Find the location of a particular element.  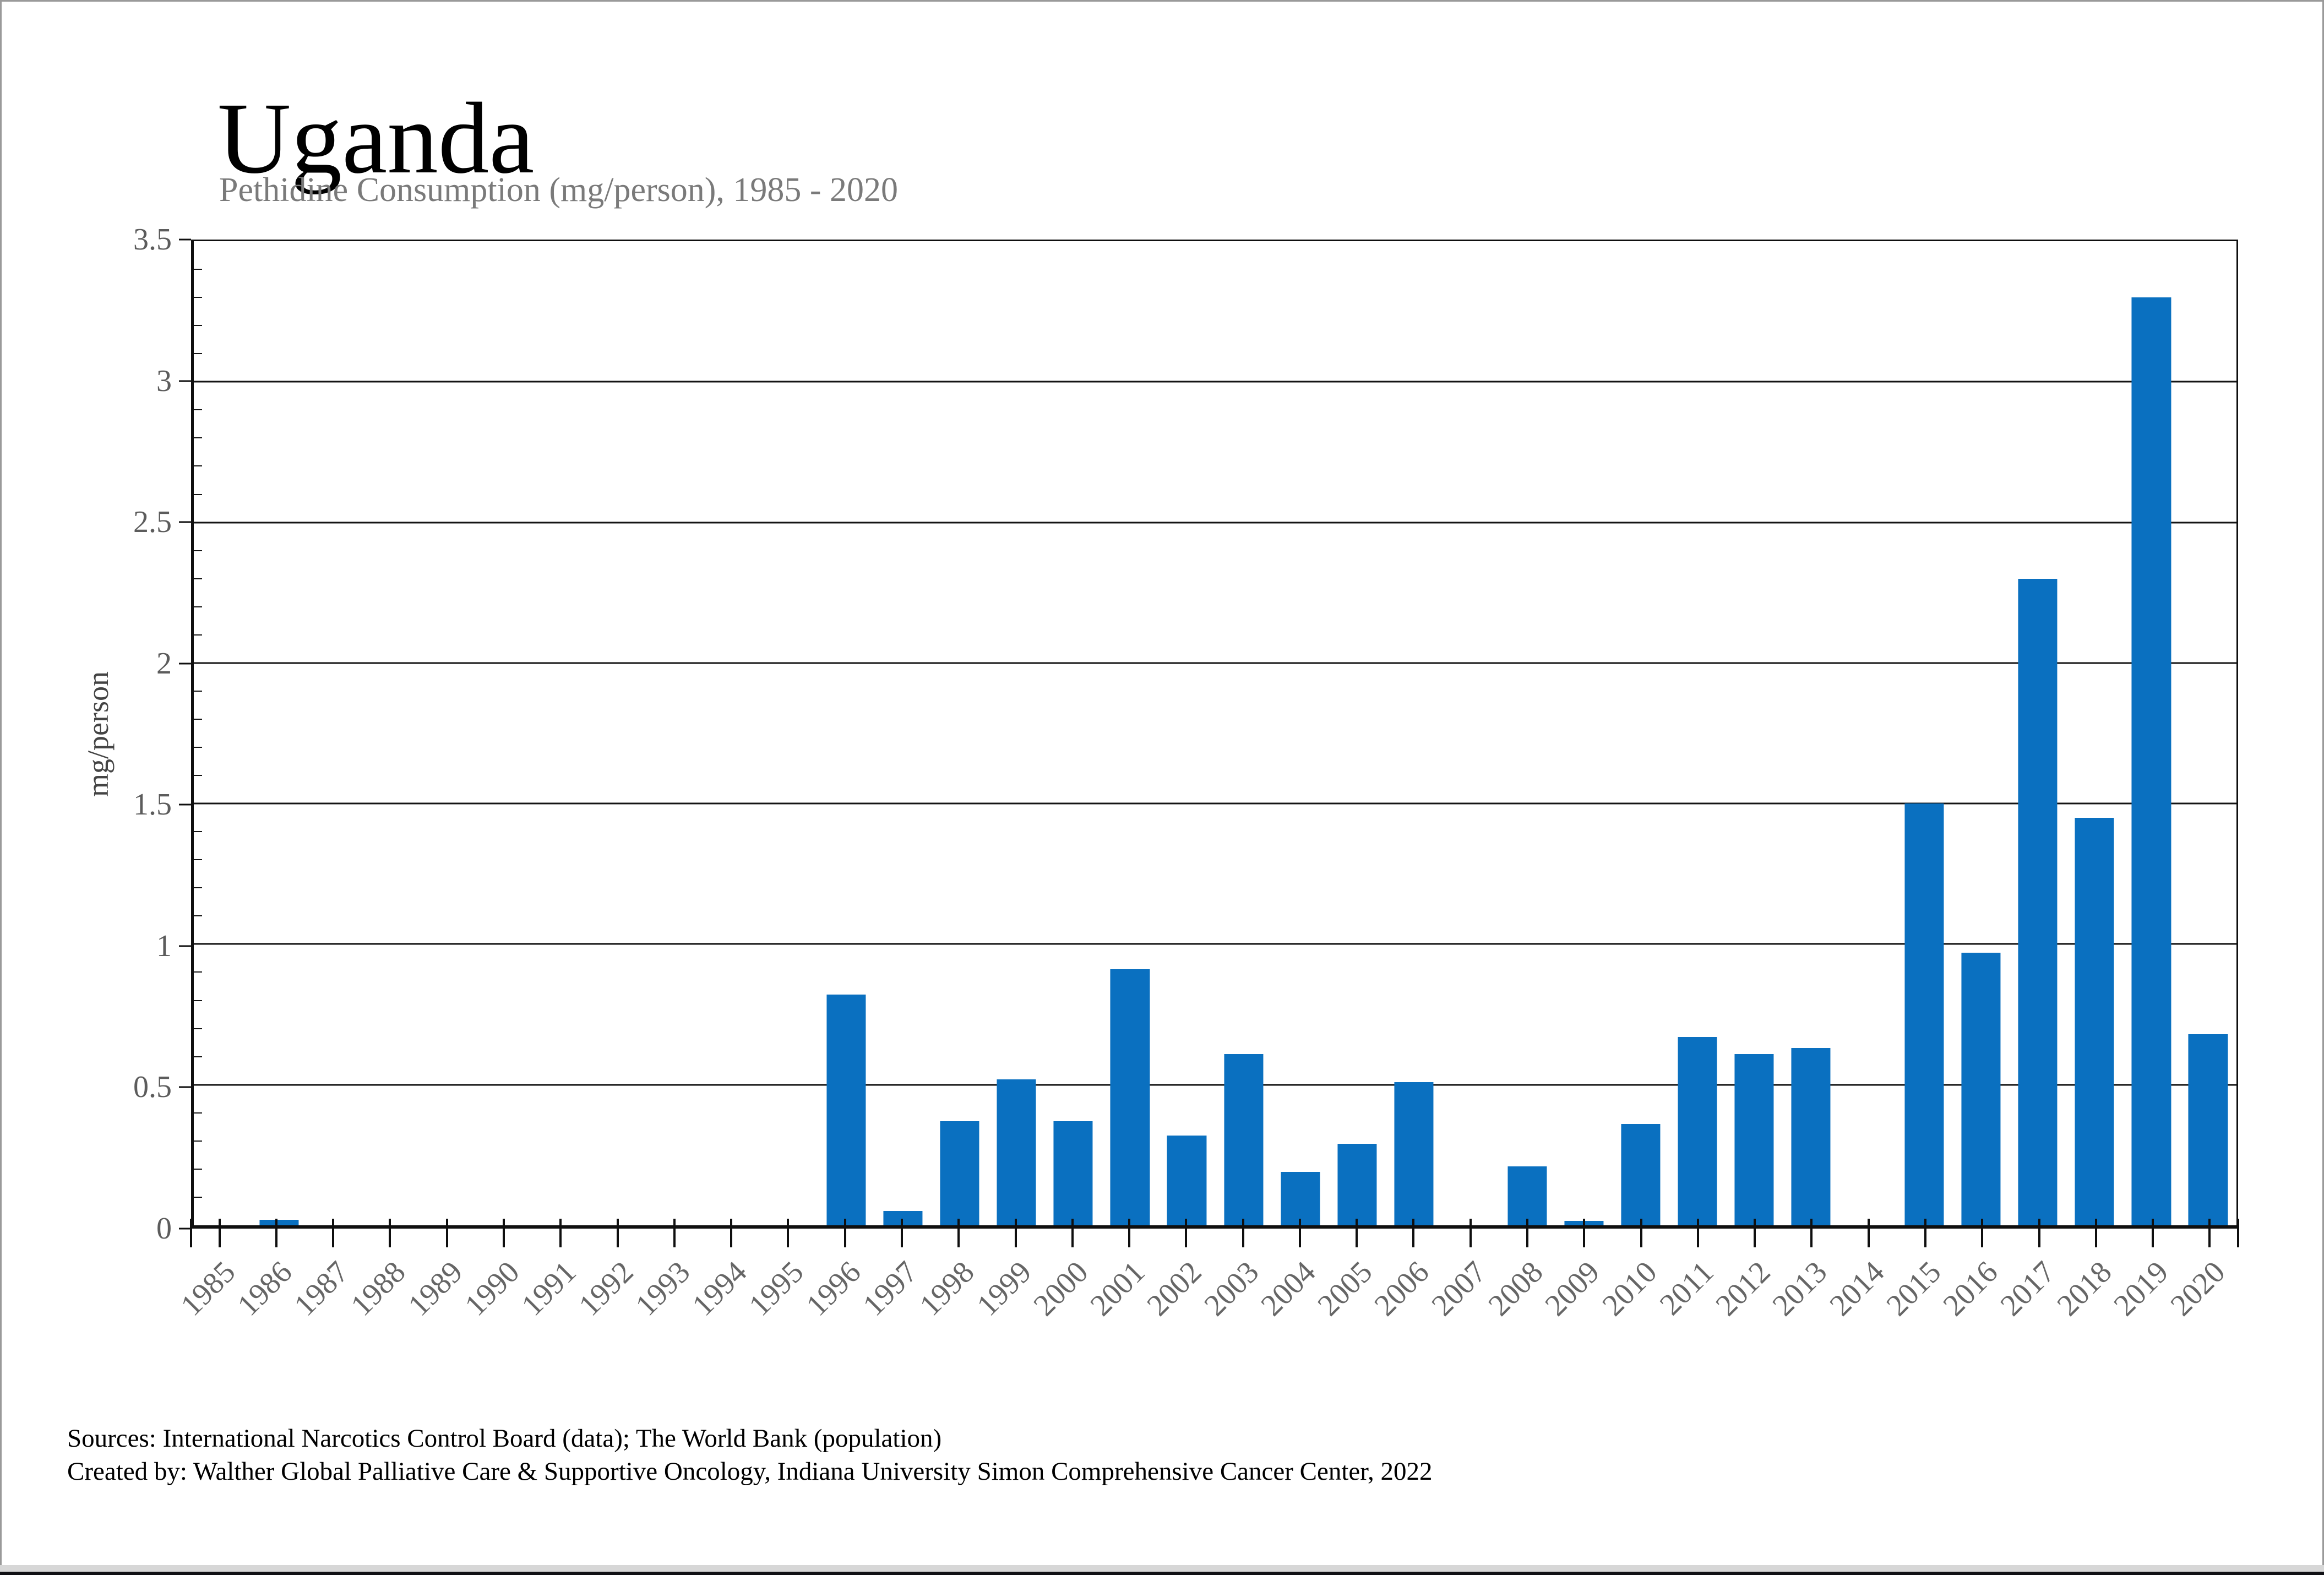

x-label-2020: 2020 is located at coordinates (2198, 1288).